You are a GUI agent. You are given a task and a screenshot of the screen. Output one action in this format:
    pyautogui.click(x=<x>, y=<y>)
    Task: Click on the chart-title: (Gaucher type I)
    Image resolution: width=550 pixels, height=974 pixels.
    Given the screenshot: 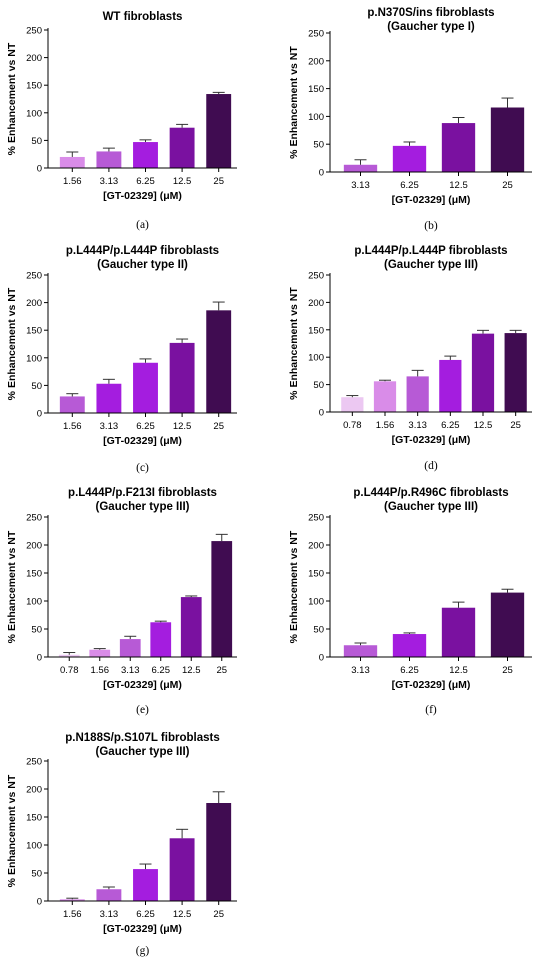 What is the action you would take?
    pyautogui.click(x=431, y=27)
    